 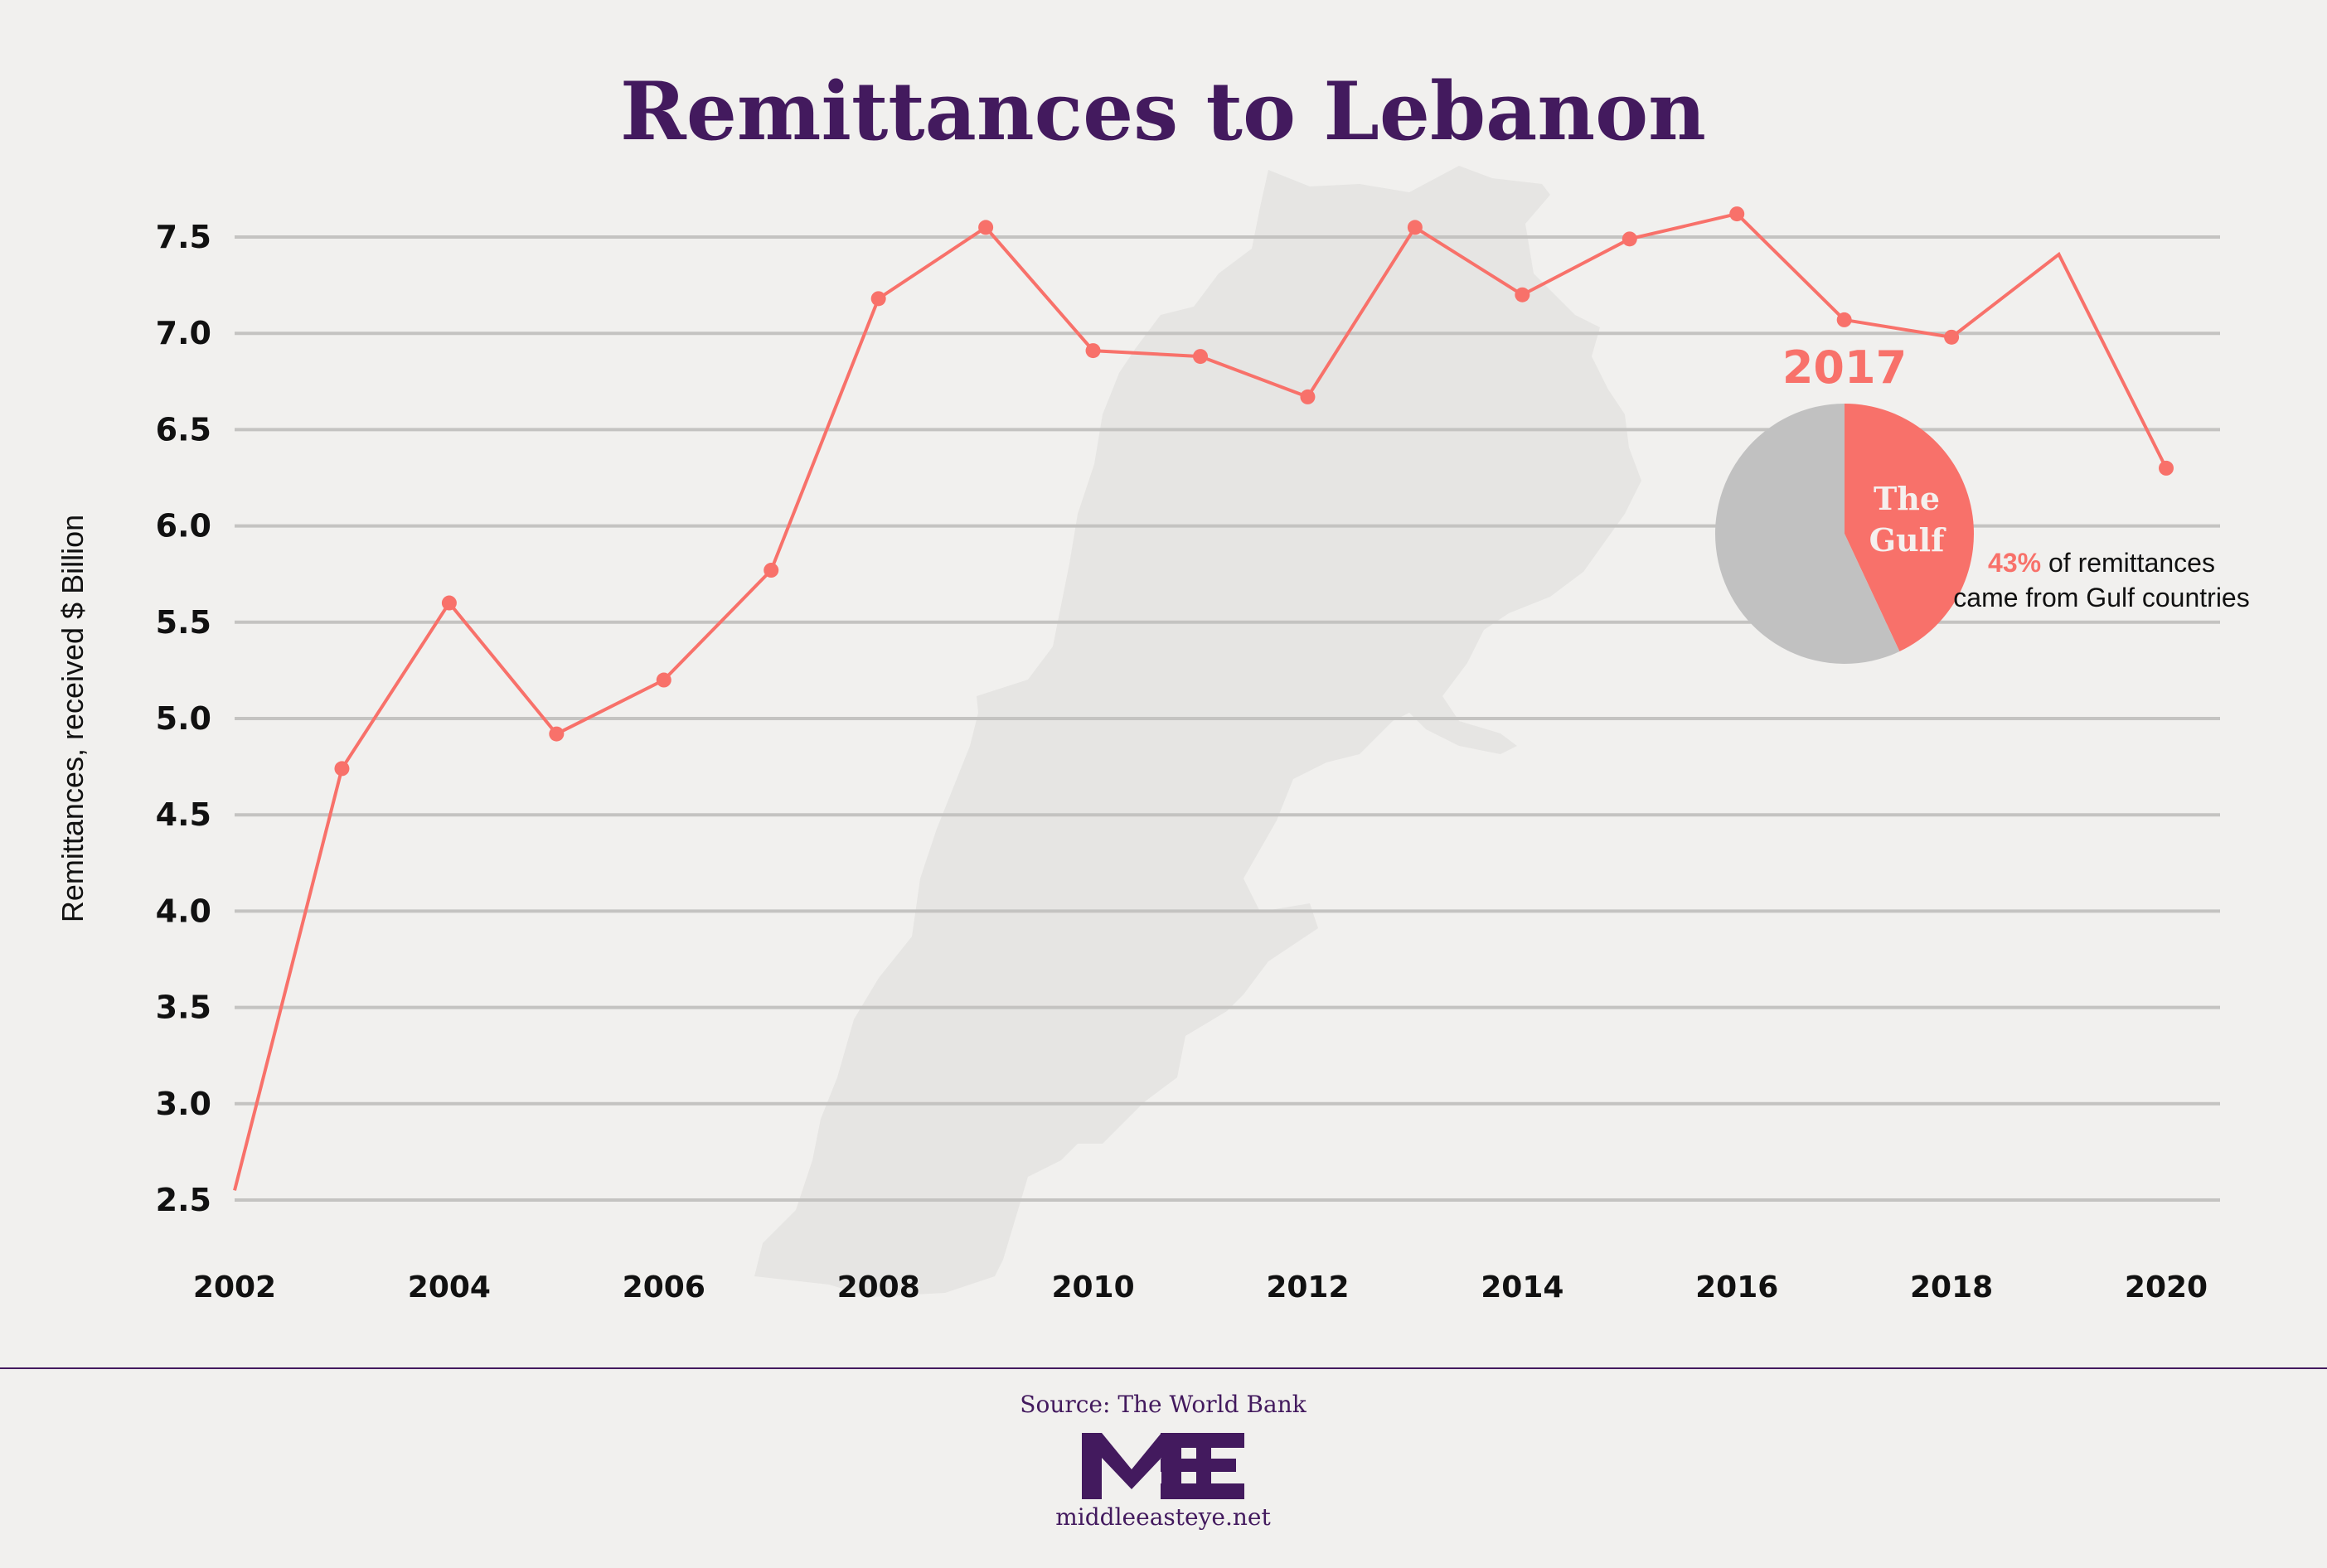 What do you see at coordinates (184, 1200) in the screenshot?
I see `y-tick-label: 2.5` at bounding box center [184, 1200].